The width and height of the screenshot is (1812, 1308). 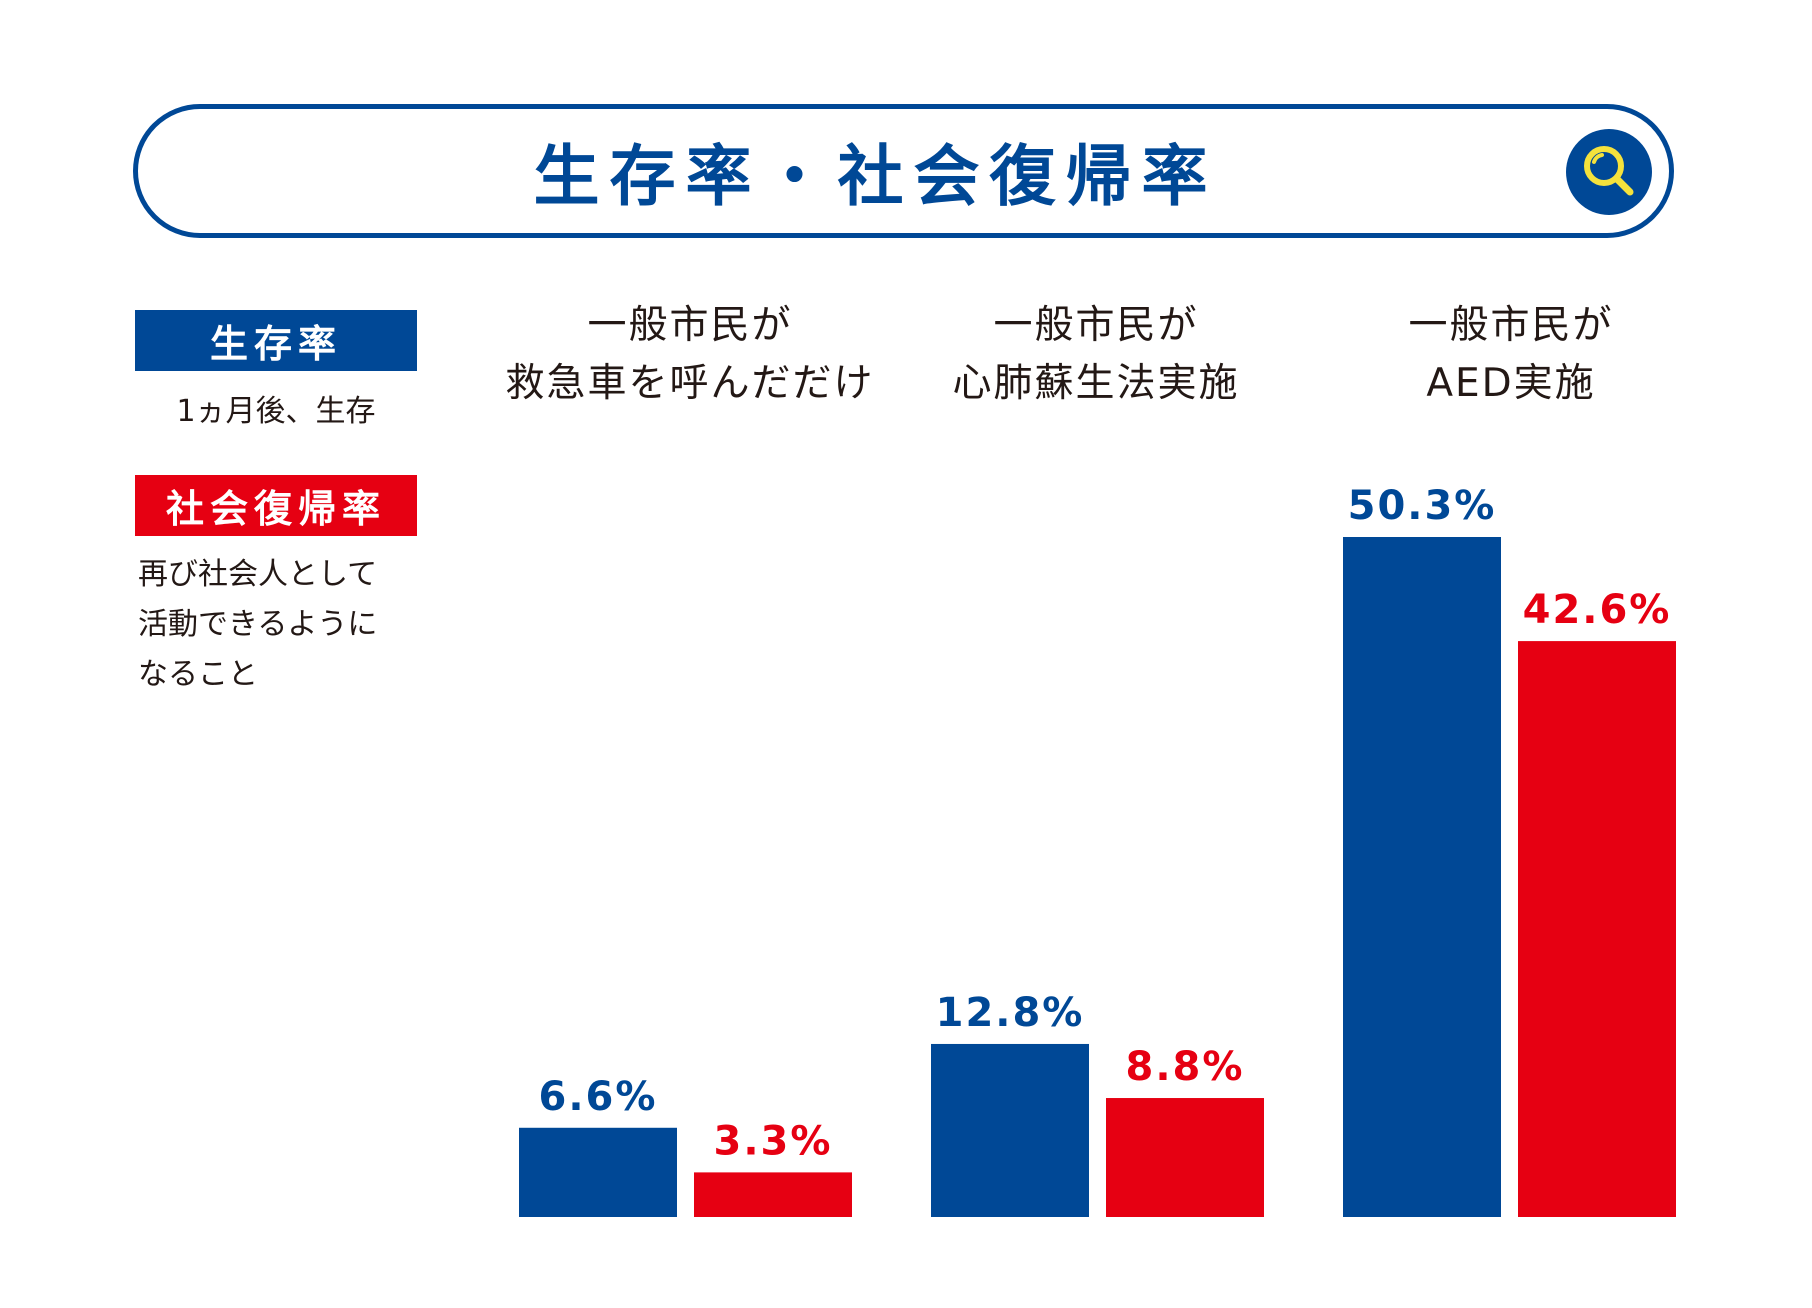 What do you see at coordinates (198, 674) in the screenshot?
I see `legend-social-description-line: なること` at bounding box center [198, 674].